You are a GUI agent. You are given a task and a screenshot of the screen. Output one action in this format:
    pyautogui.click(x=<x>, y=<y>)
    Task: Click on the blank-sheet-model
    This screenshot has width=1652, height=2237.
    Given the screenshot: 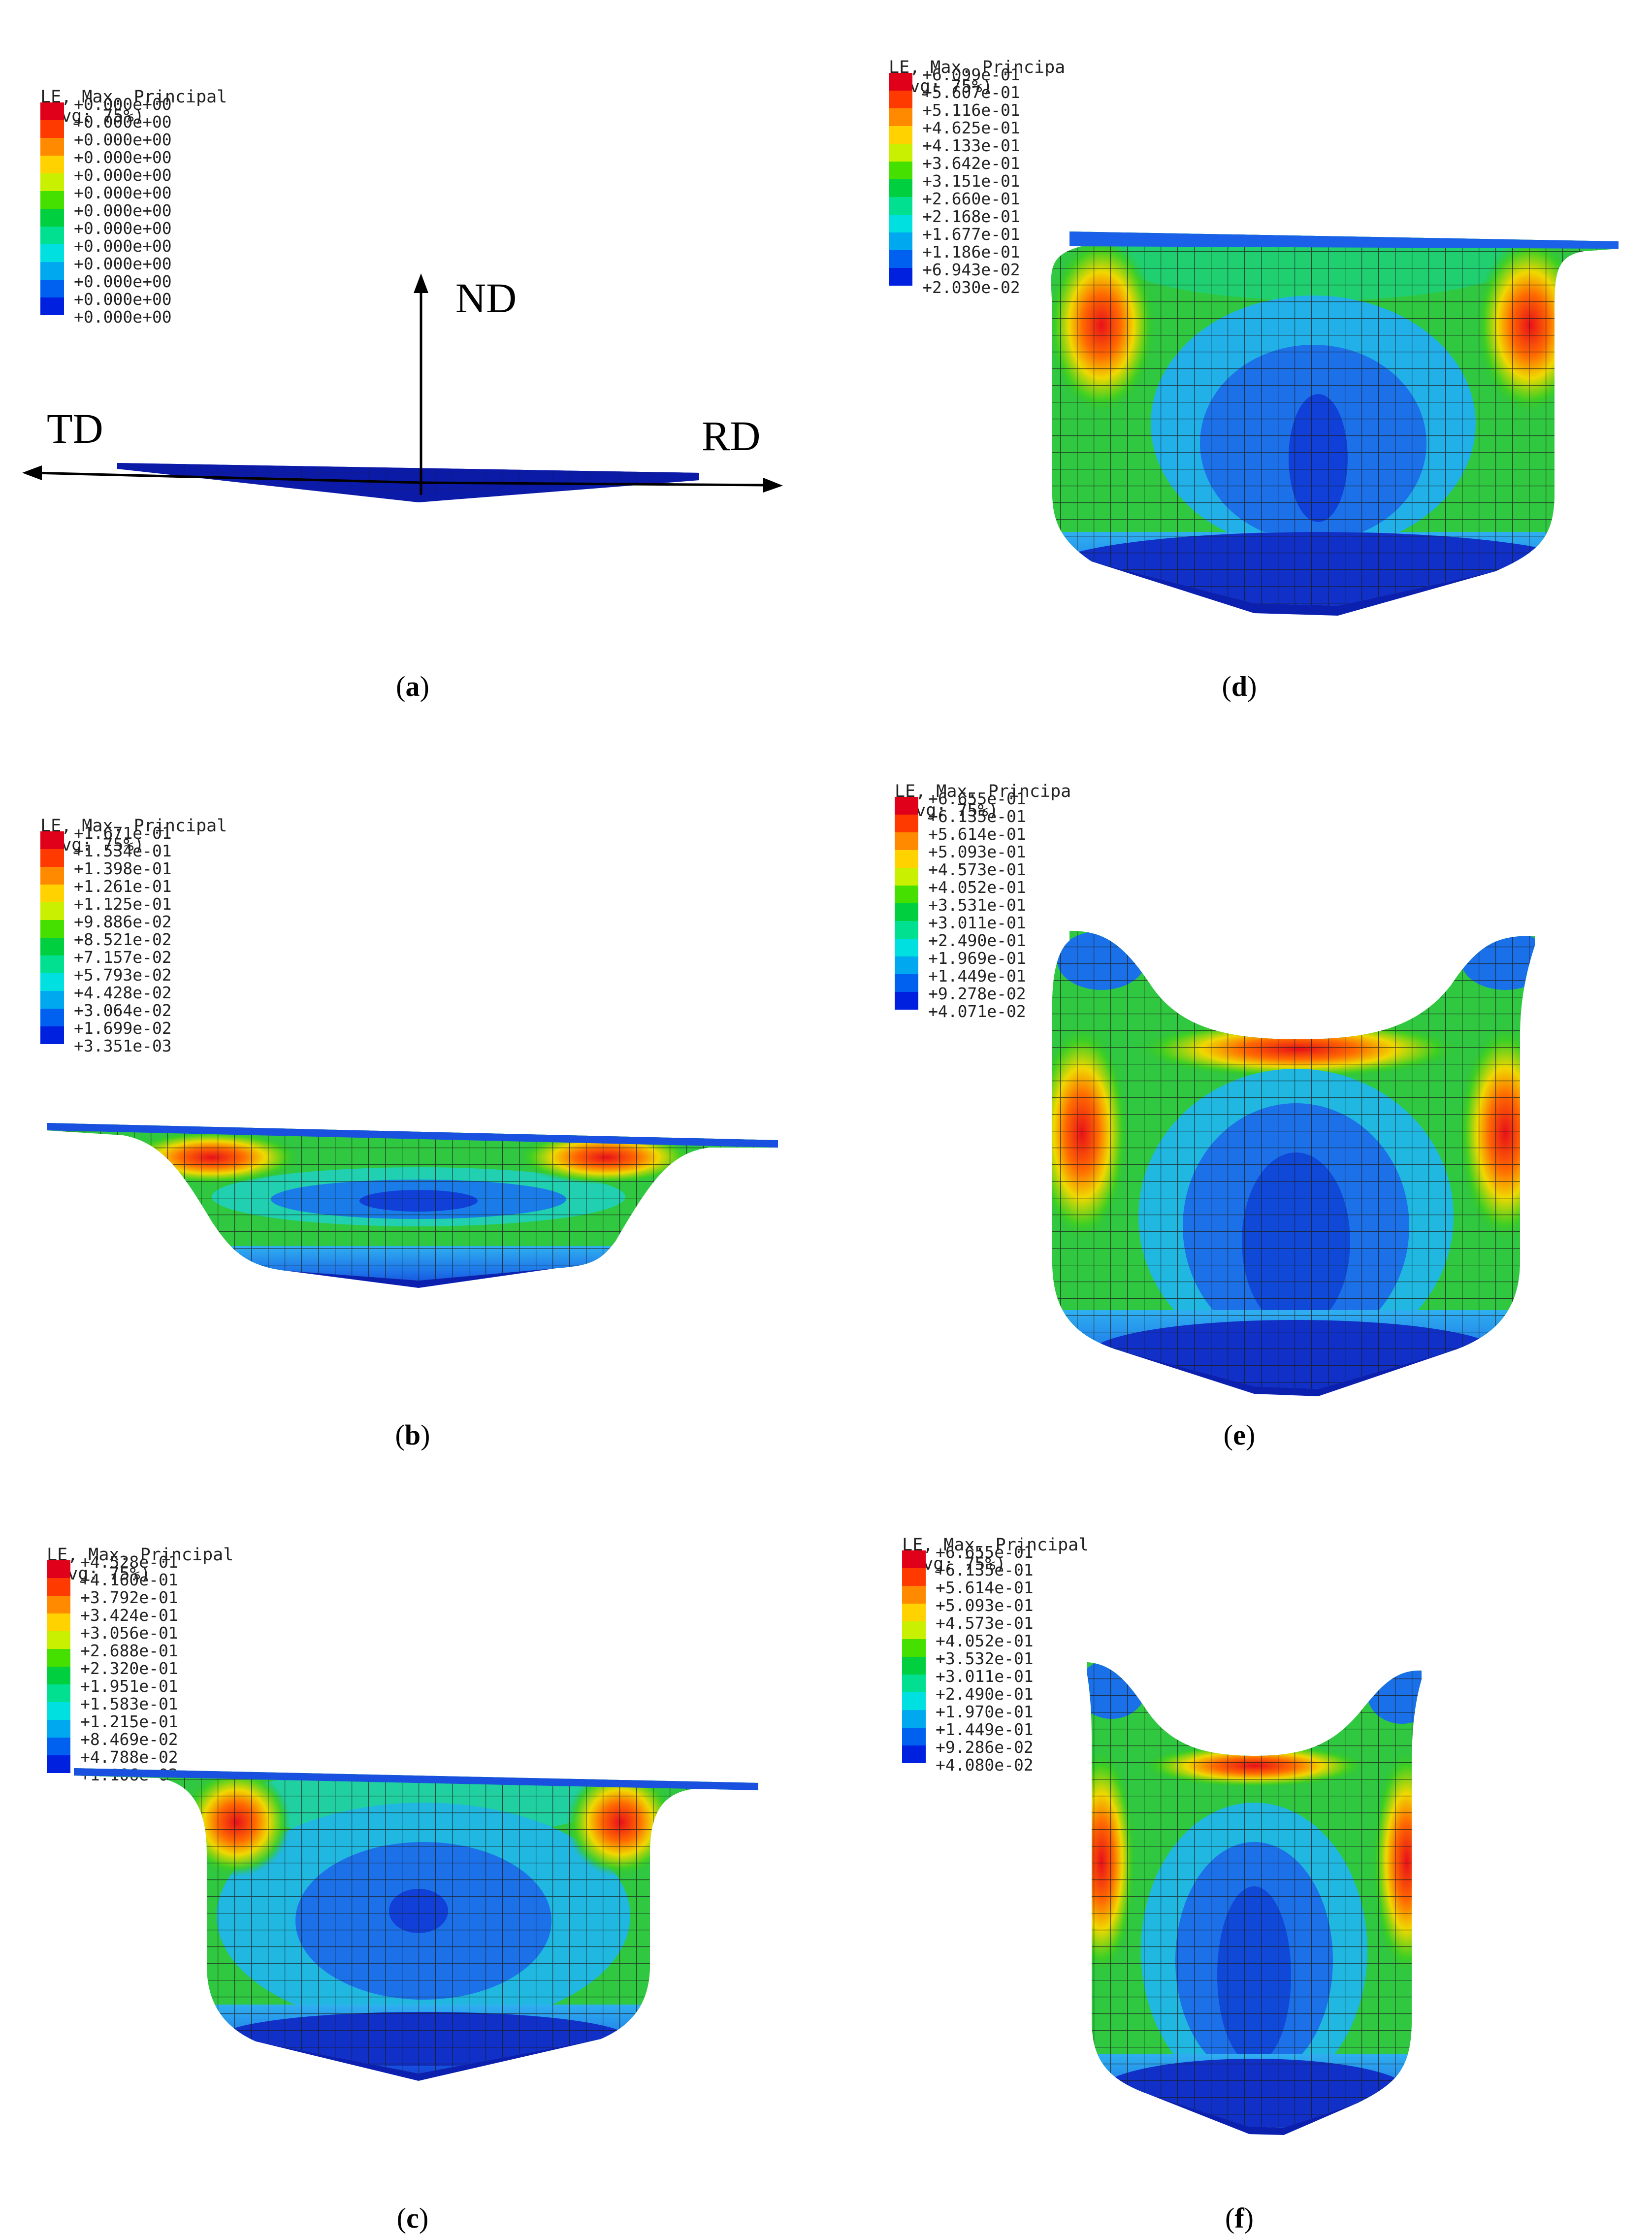 What is the action you would take?
    pyautogui.click(x=402, y=387)
    